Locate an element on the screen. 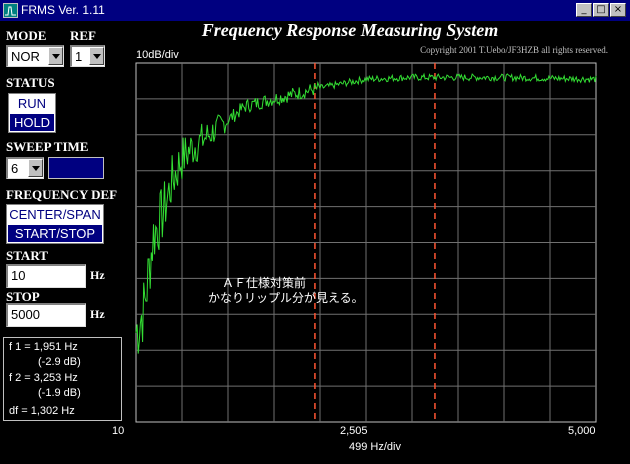  center-span-option: CENTER/SPAN is located at coordinates (55, 214).